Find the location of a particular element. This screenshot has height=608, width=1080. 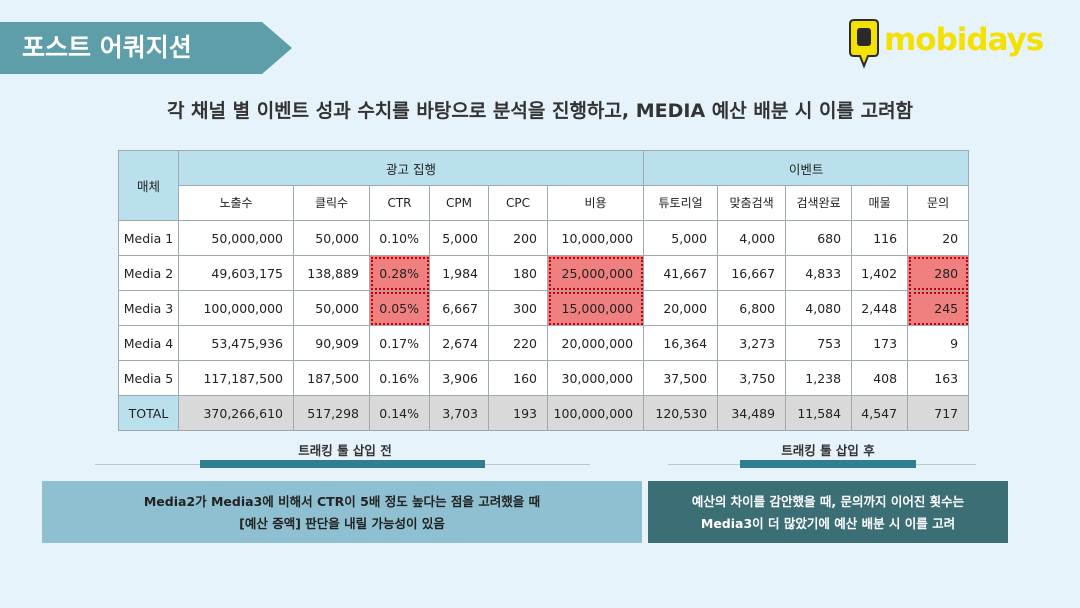

value-cell: 300 is located at coordinates (518, 308).